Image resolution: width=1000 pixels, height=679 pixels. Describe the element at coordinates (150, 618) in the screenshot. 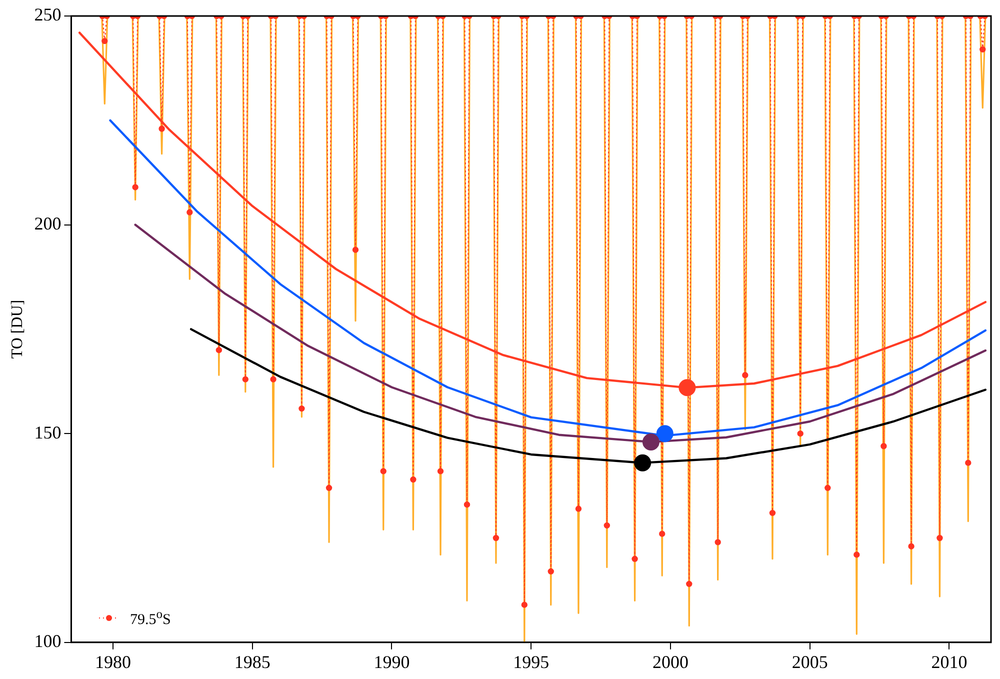

I see `legend-label: 79.5$^{o}$S` at that location.